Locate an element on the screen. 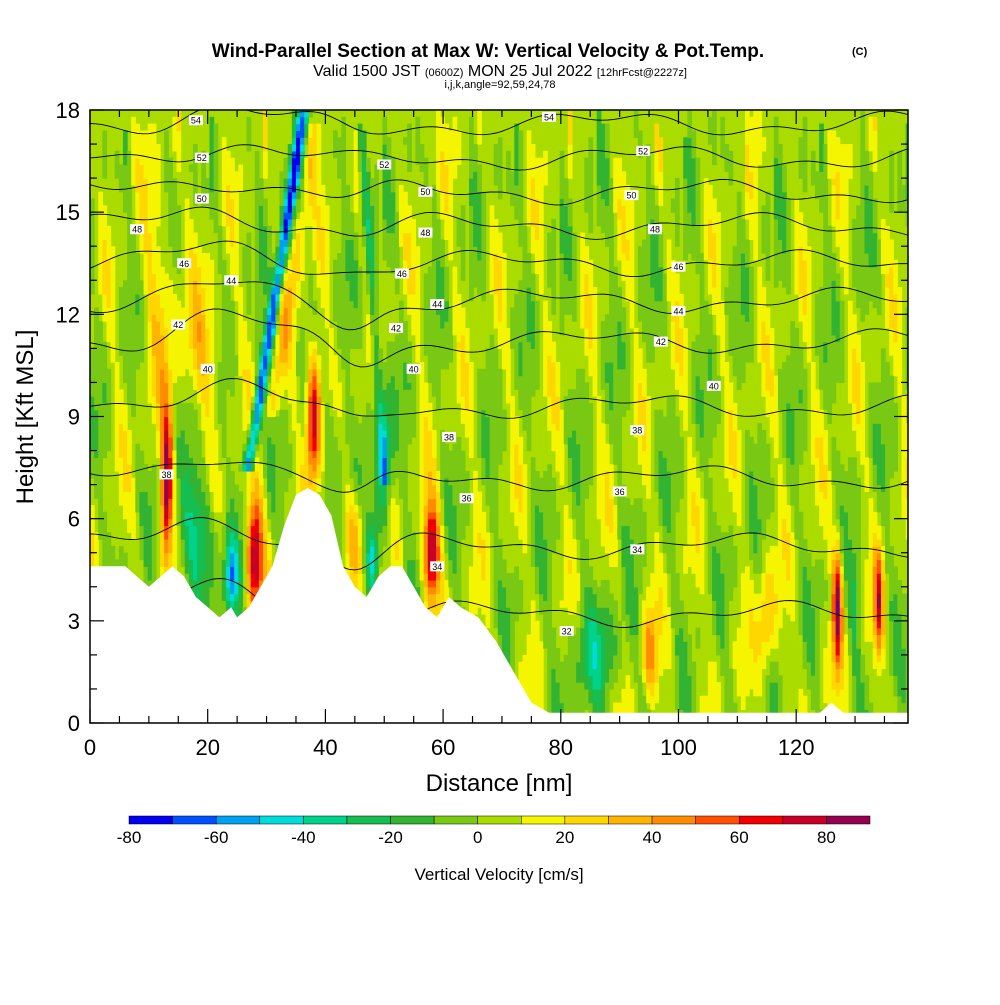  colorbar-tick-label: 80 is located at coordinates (826, 837).